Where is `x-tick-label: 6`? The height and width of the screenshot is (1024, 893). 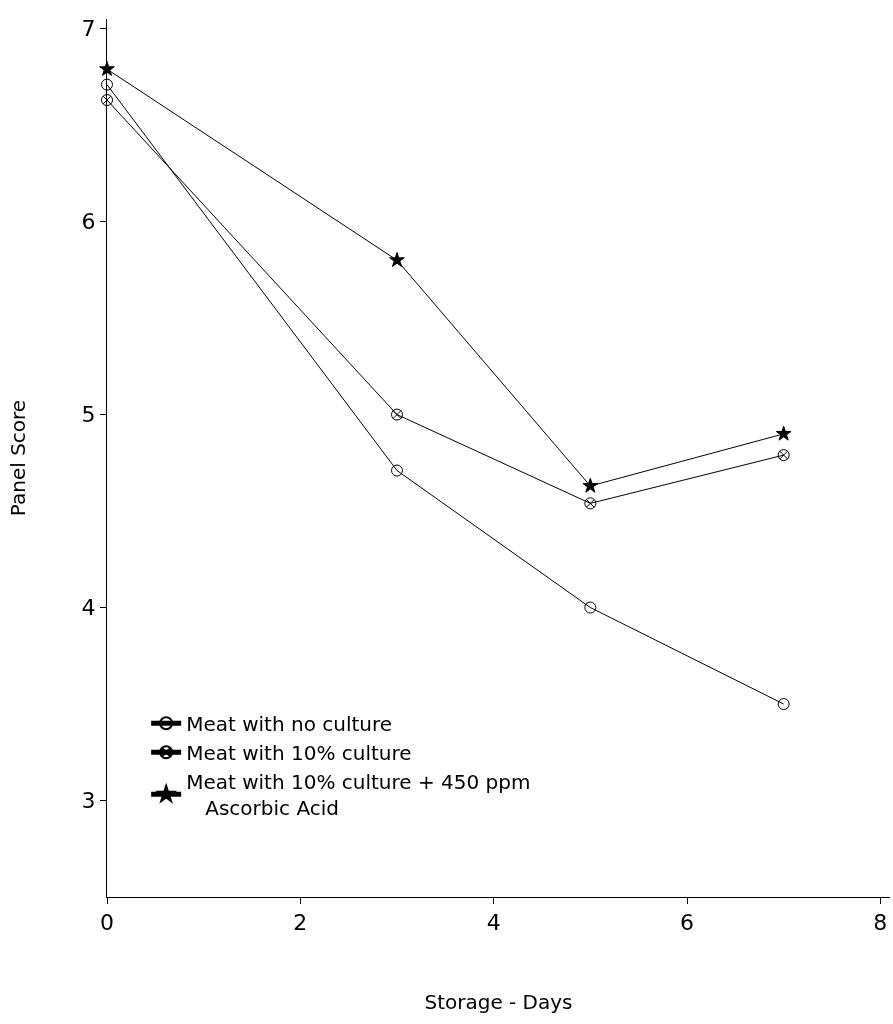 x-tick-label: 6 is located at coordinates (687, 923).